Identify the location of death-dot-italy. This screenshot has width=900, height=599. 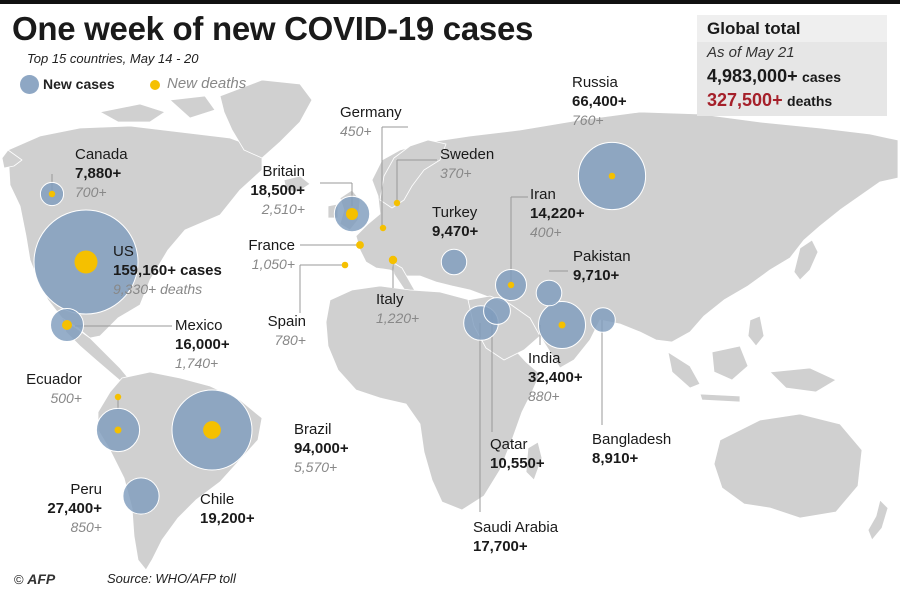
(393, 260).